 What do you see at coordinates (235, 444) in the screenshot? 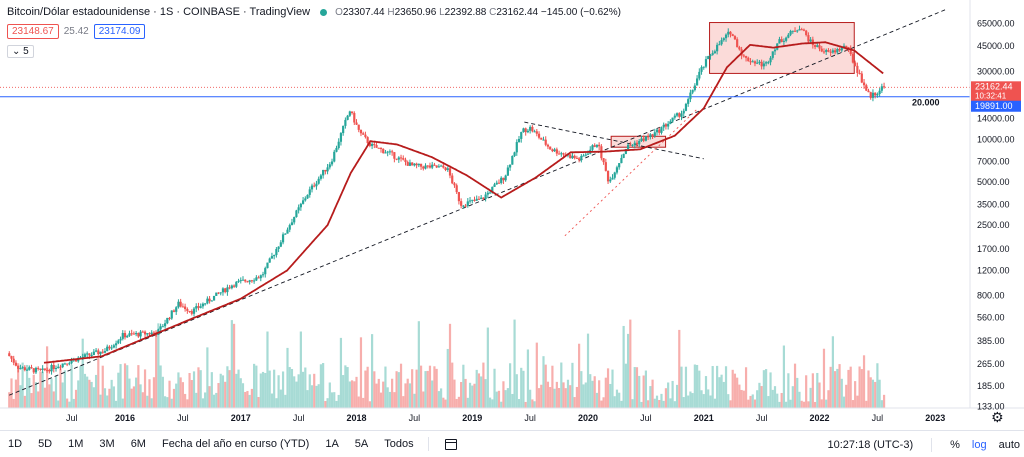
I see `range-ytd: Fecha del año en curso (YTD)` at bounding box center [235, 444].